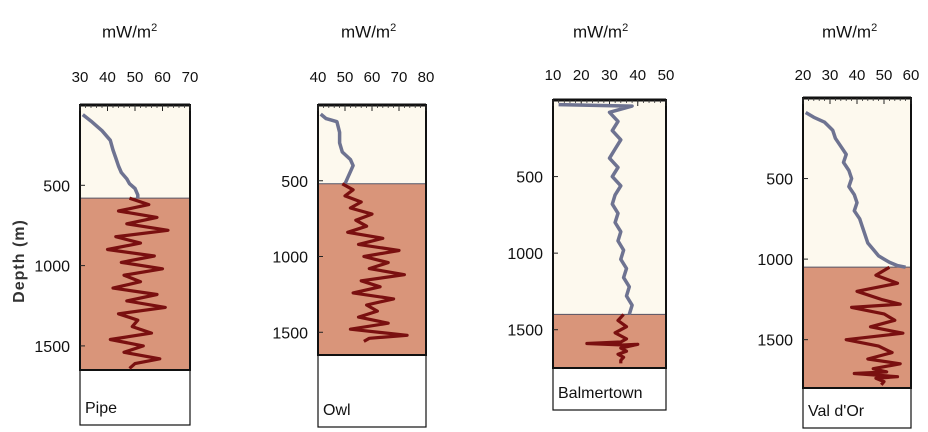  Describe the element at coordinates (135, 397) in the screenshot. I see `site-label-box-pipe` at that location.